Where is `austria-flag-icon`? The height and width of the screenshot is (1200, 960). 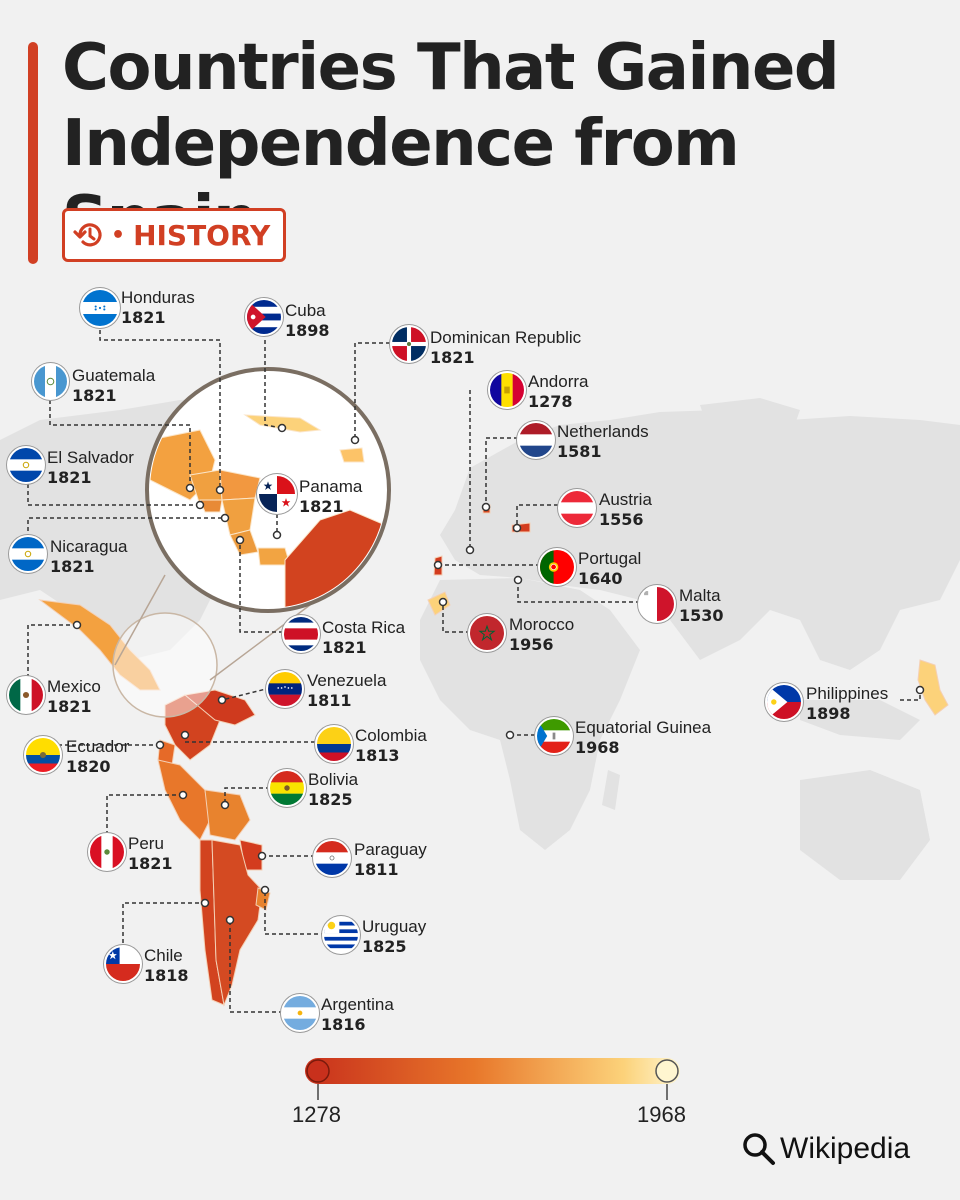
austria-flag-icon is located at coordinates (577, 508).